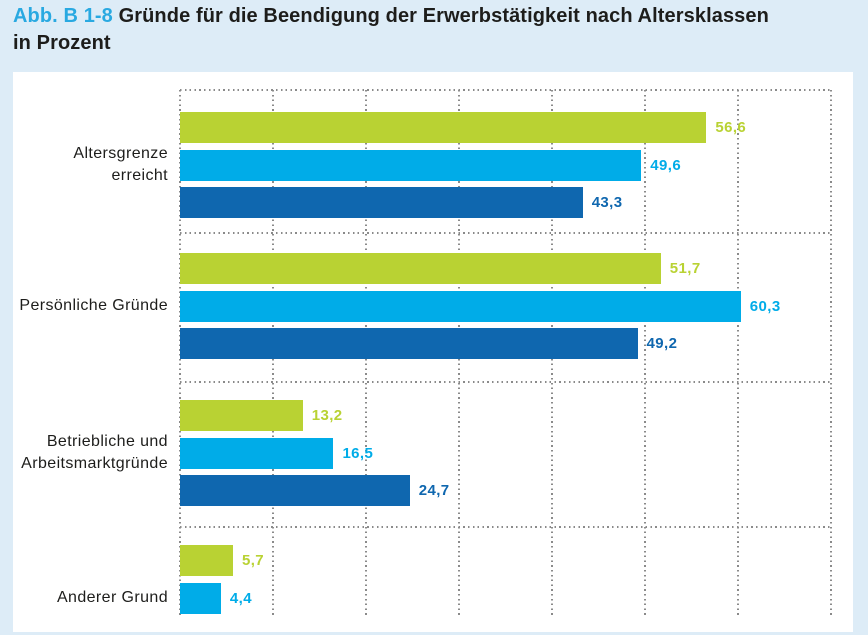 This screenshot has height=635, width=868. Describe the element at coordinates (62, 43) in the screenshot. I see `figure-subtitle: in Prozent` at that location.